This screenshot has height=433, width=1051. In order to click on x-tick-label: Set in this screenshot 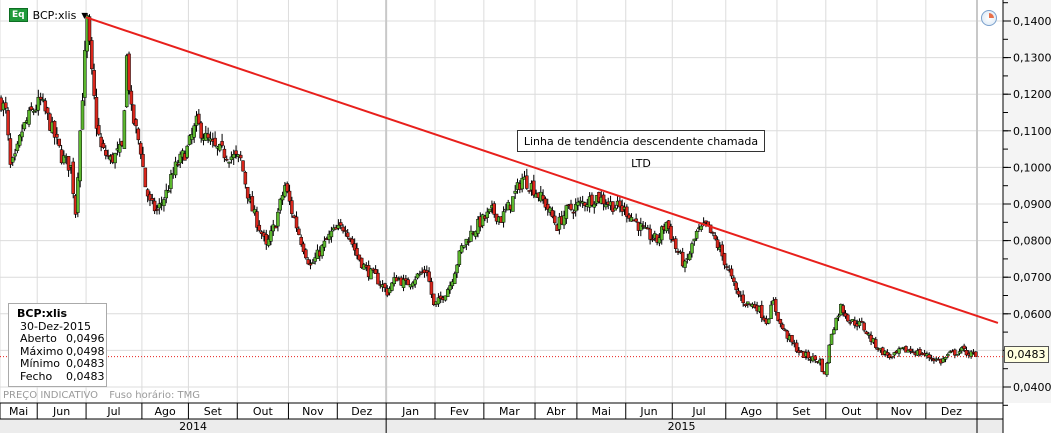, I will do `click(801, 411)`.